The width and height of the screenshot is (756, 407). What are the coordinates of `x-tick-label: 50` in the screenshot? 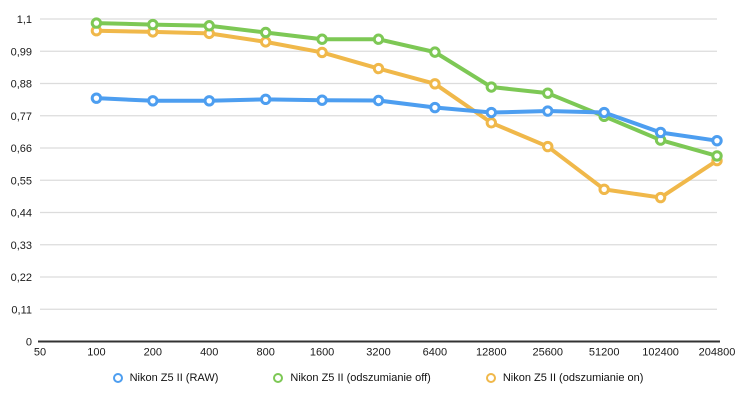 It's located at (40, 353).